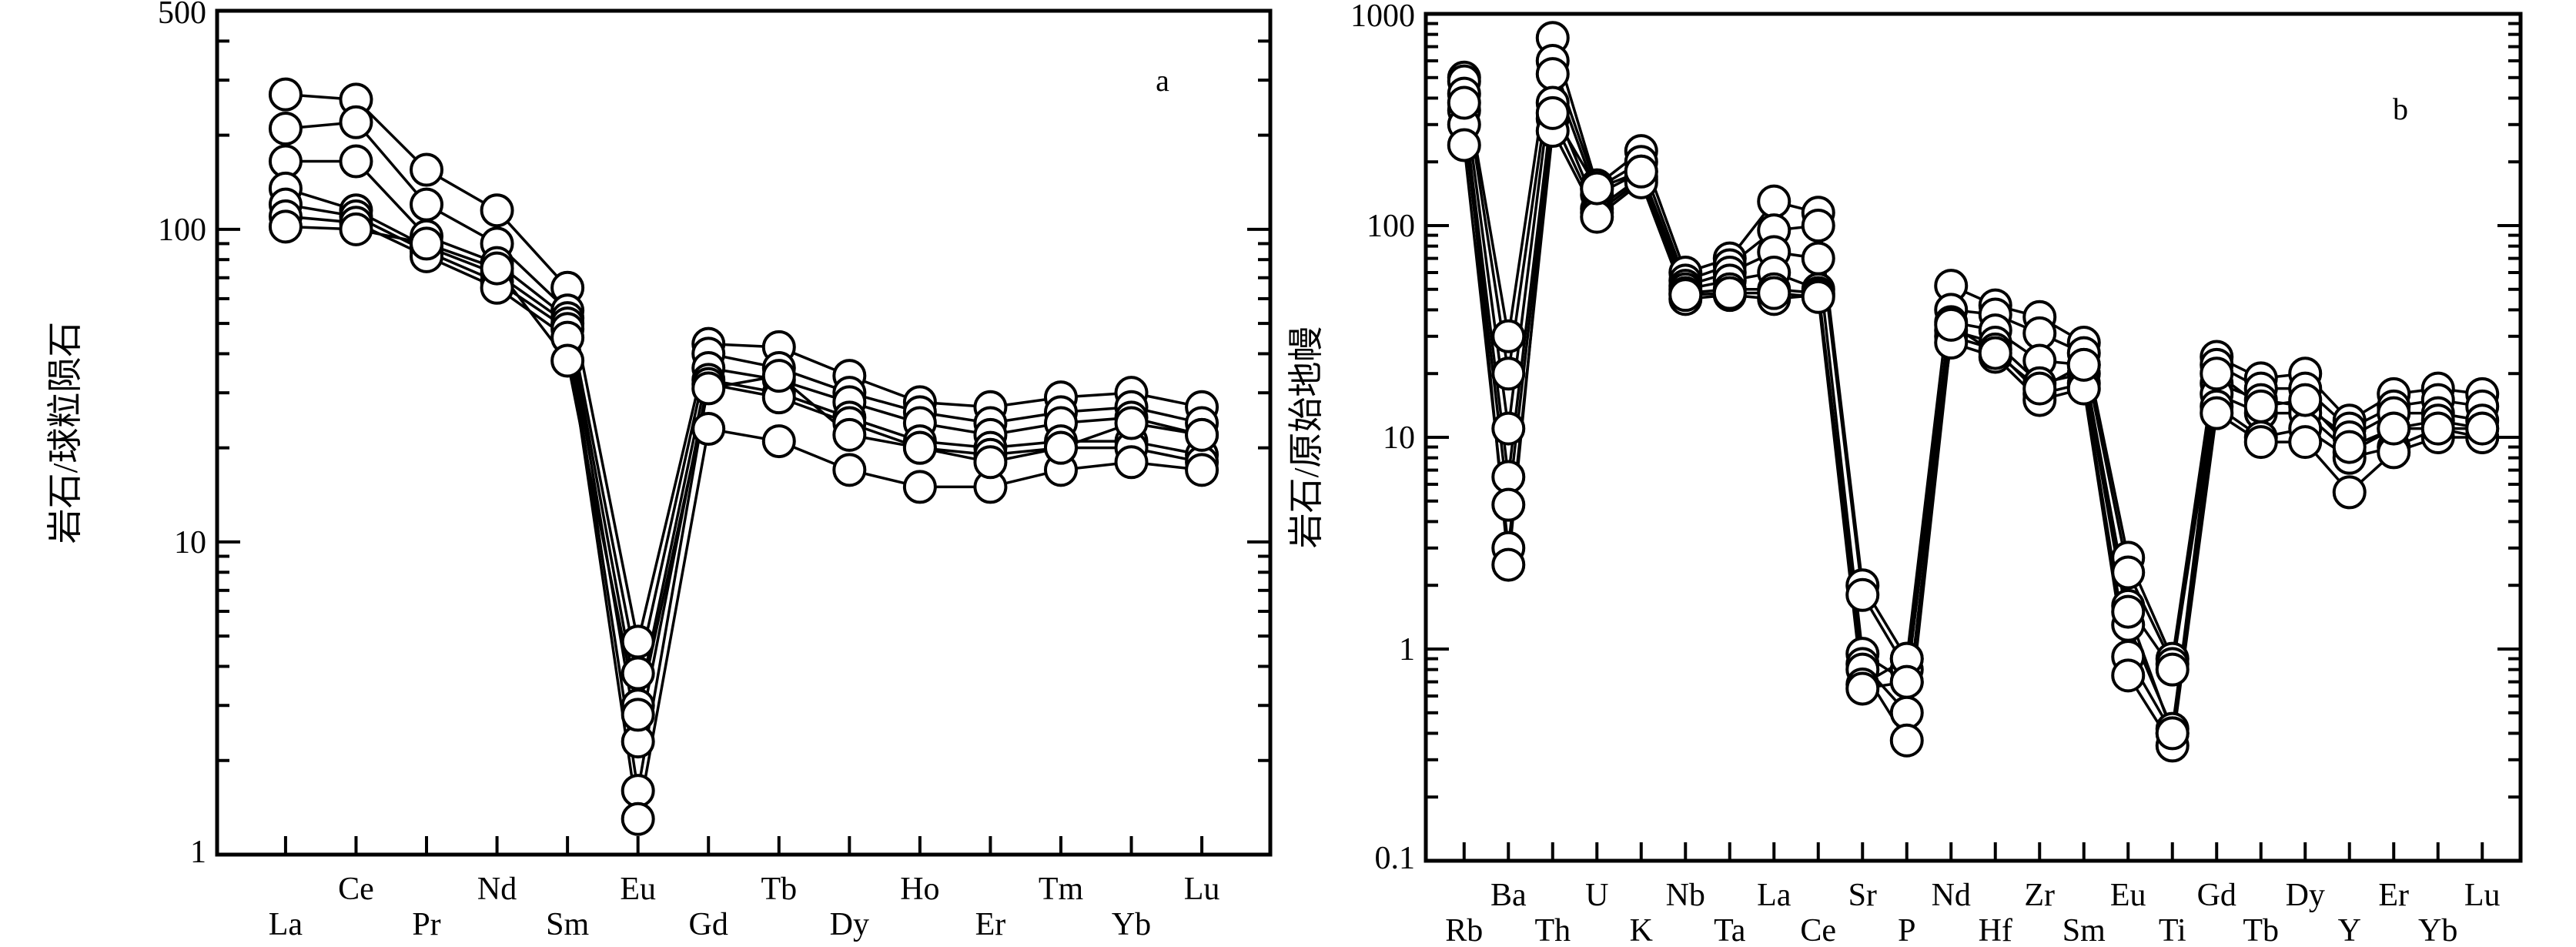 The image size is (2576, 947). I want to click on y-tick-label: 100, so click(182, 230).